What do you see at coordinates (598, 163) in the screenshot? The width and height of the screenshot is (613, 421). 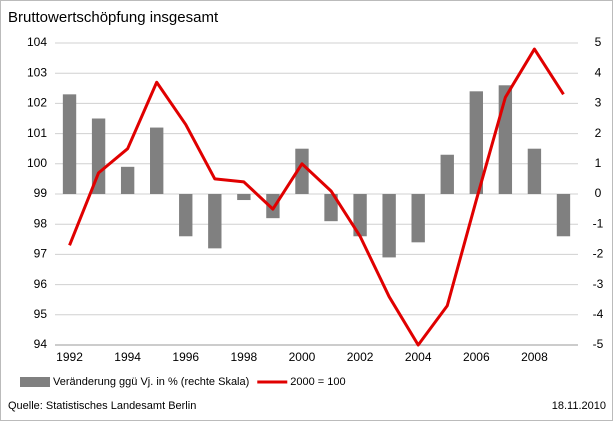 I see `y2-tick-label: 1` at bounding box center [598, 163].